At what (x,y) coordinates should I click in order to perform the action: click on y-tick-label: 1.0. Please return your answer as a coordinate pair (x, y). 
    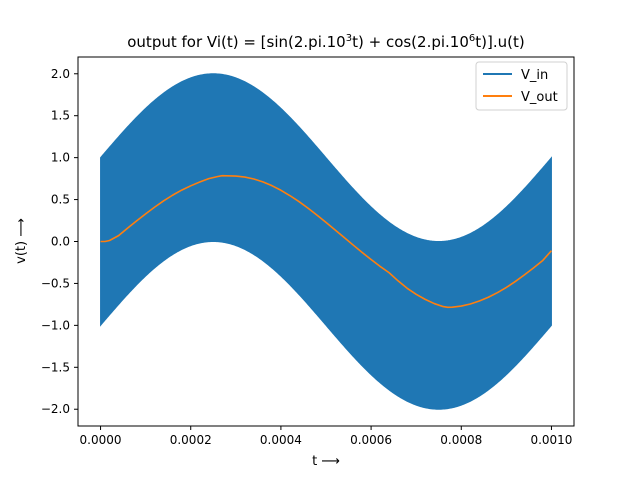
    Looking at the image, I should click on (60, 158).